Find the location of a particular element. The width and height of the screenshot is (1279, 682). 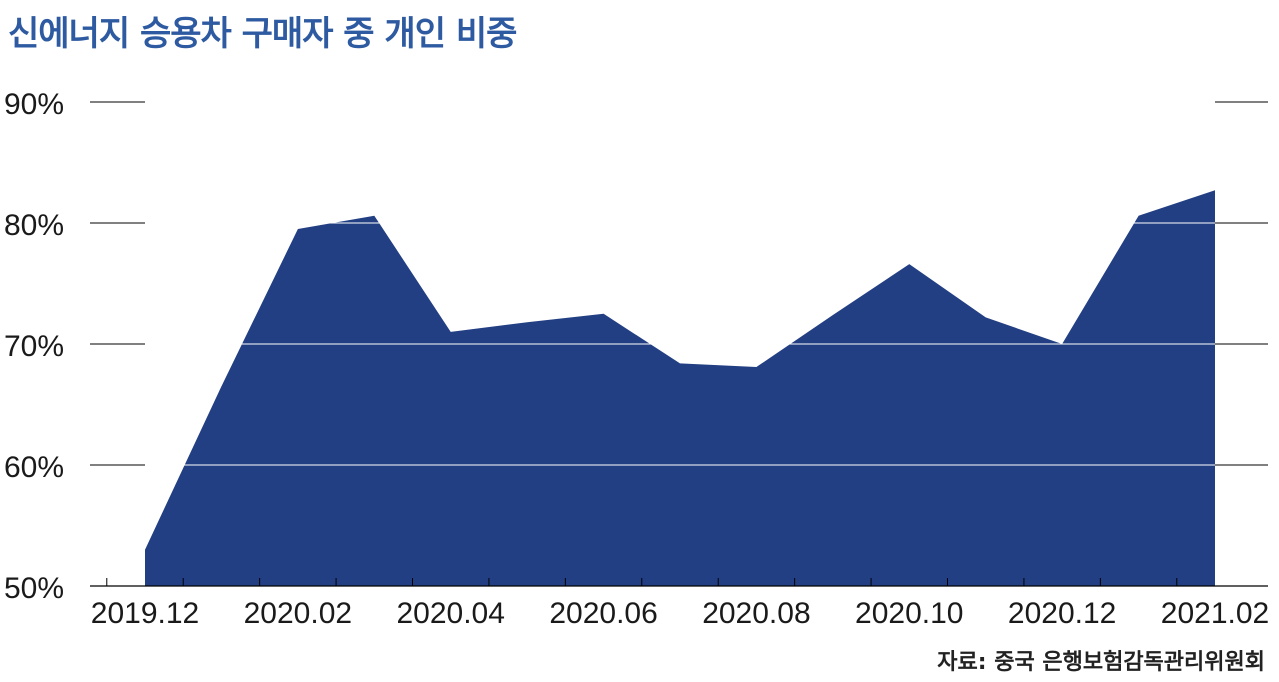

source-note: 자료: 중국 은행보험감독관리위원회 is located at coordinates (1101, 662).